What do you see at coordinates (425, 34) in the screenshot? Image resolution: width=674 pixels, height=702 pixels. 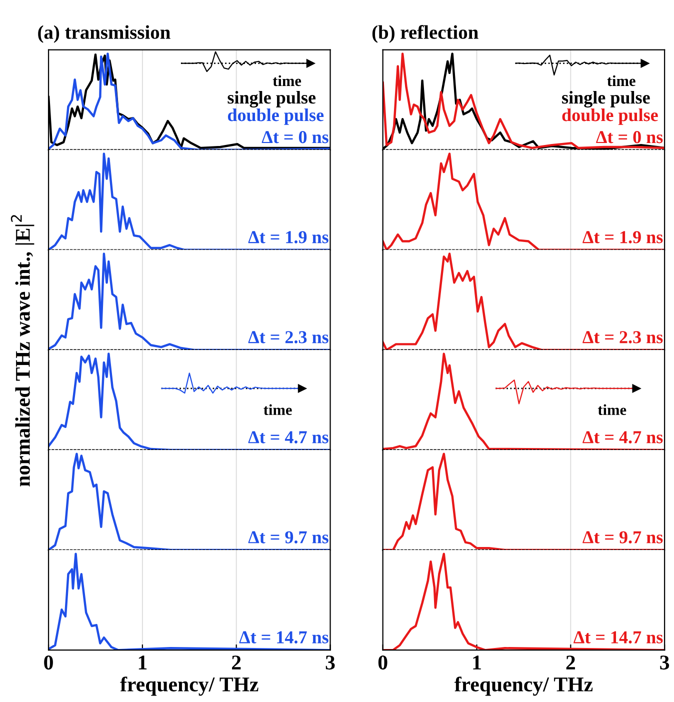 I see `chart-title: (b) reflection` at bounding box center [425, 34].